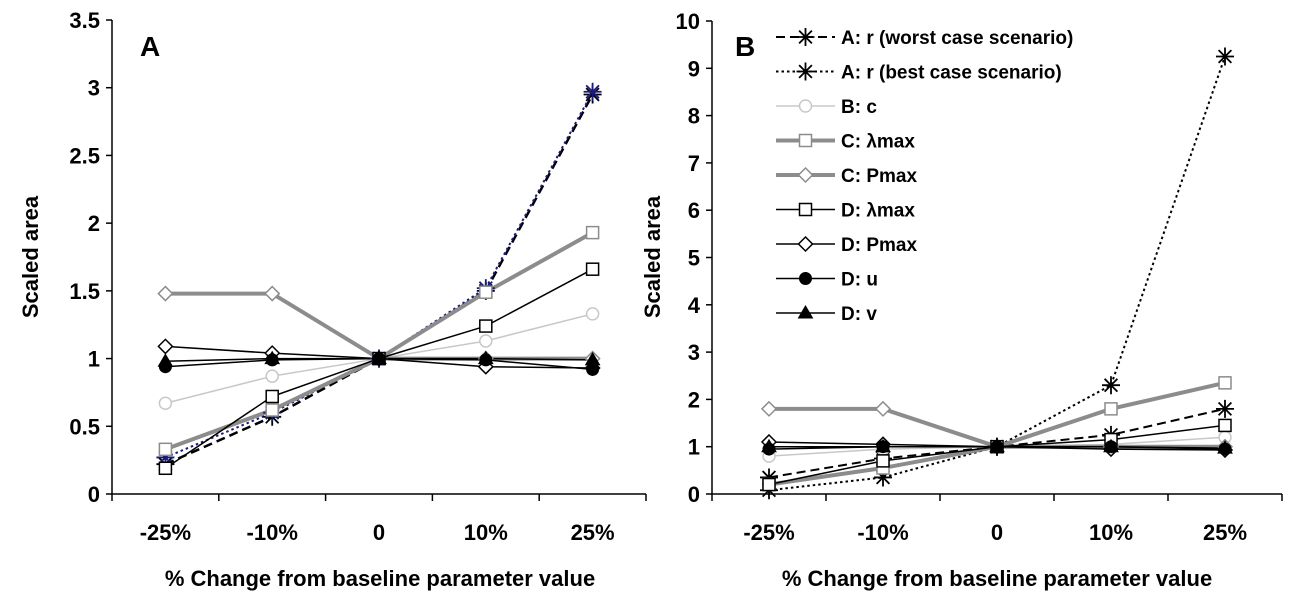 The image size is (1289, 594). Describe the element at coordinates (805, 140) in the screenshot. I see `legend-marker-C_lmax` at that location.